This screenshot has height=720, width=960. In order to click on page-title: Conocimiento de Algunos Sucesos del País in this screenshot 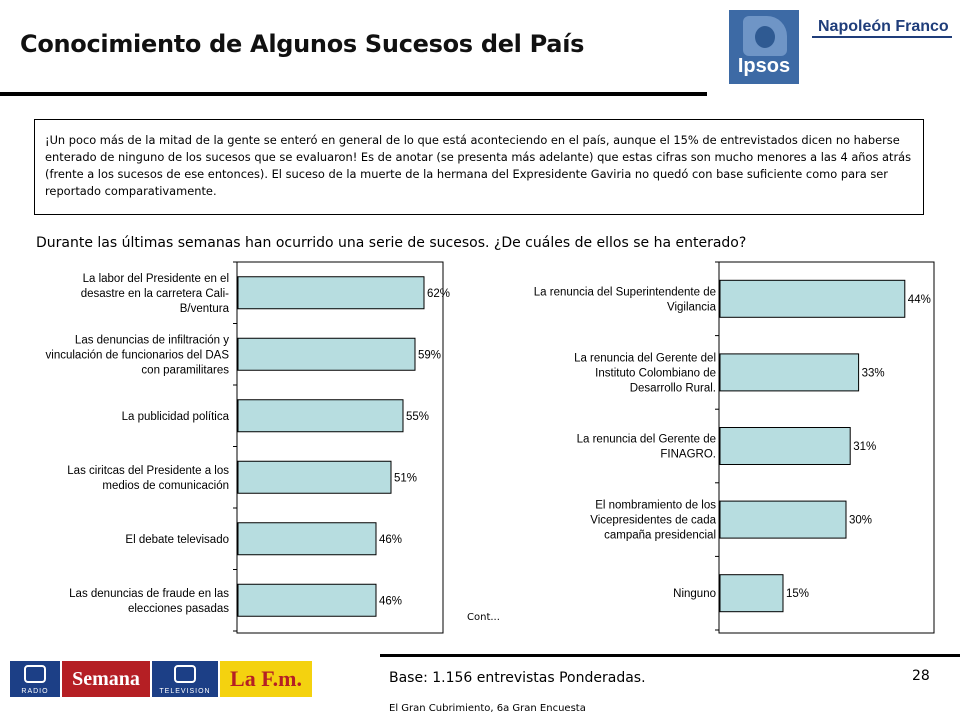, I will do `click(302, 44)`.